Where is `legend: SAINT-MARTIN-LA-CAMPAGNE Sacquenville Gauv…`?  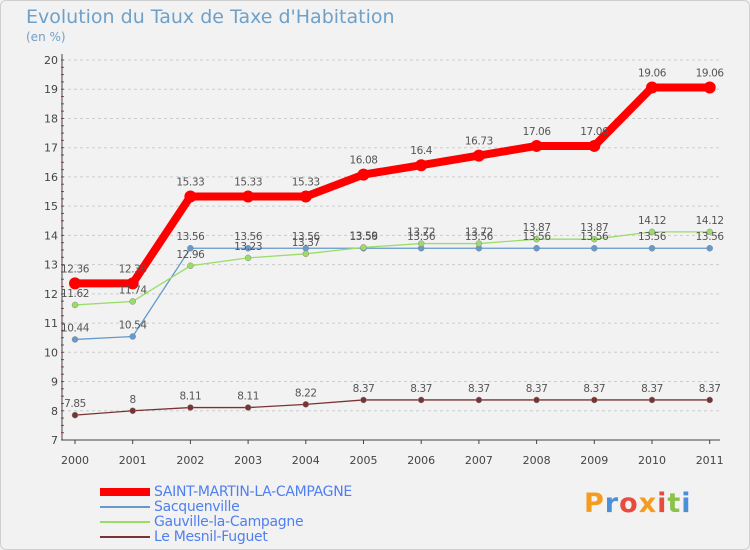
legend: SAINT-MARTIN-LA-CAMPAGNE Sacquenville Gauv… is located at coordinates (226, 514).